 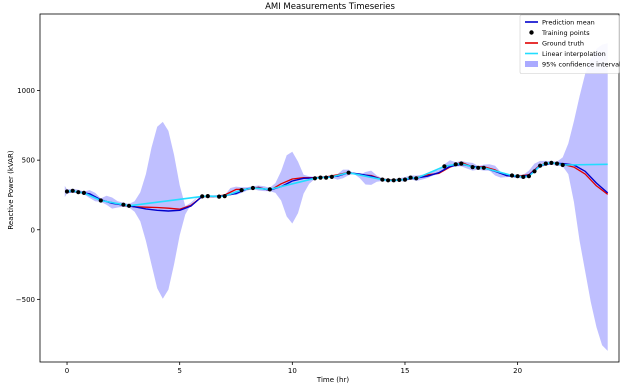 I want to click on legend-label-training-points: Training points, so click(x=565, y=33).